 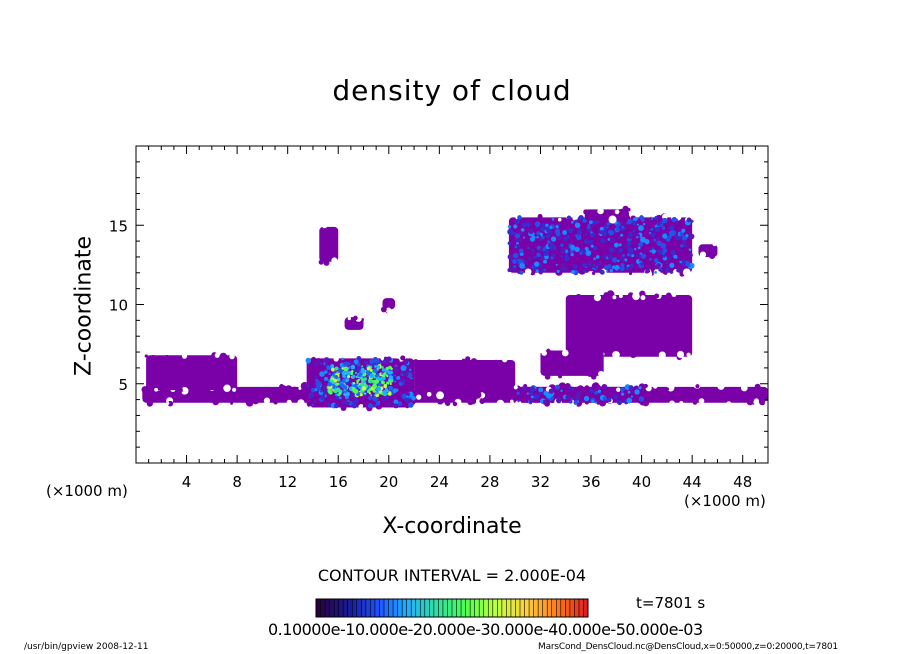 What do you see at coordinates (692, 482) in the screenshot?
I see `x-tick-label: 44` at bounding box center [692, 482].